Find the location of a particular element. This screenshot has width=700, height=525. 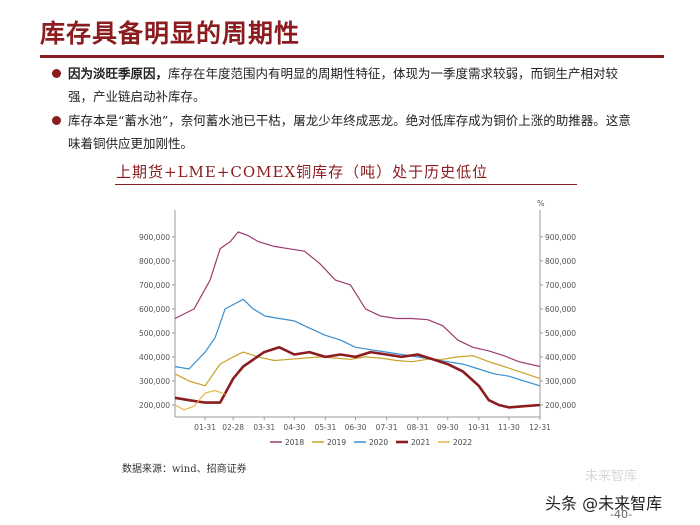

x-tick-label: 05-31 is located at coordinates (326, 427).